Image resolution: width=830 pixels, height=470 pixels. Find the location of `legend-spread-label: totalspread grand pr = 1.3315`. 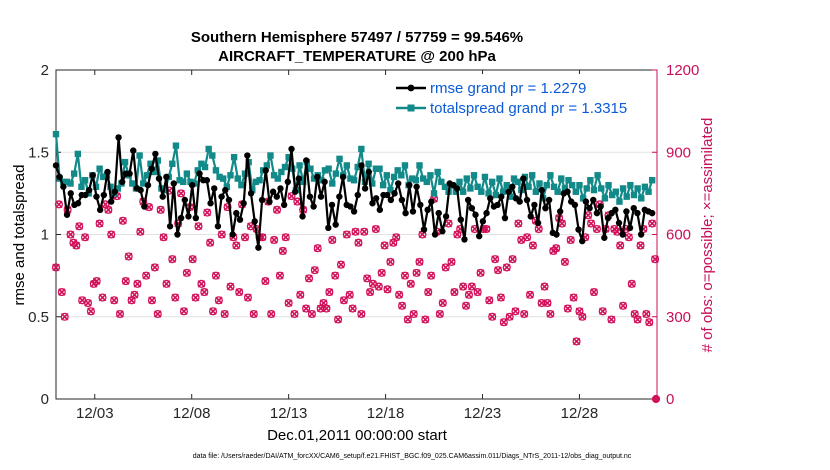

legend-spread-label: totalspread grand pr = 1.3315 is located at coordinates (528, 108).